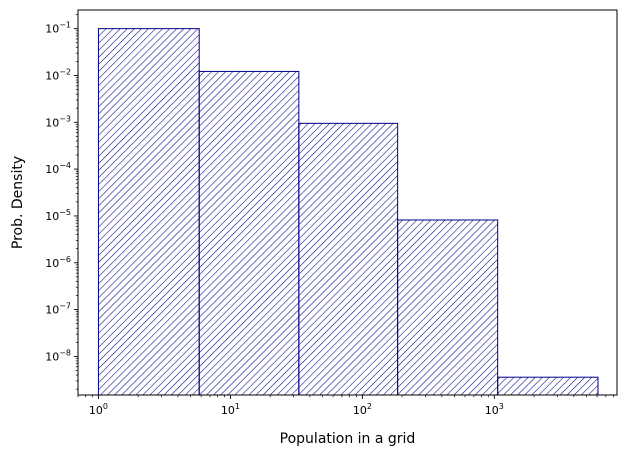 The height and width of the screenshot is (456, 629). What do you see at coordinates (58, 215) in the screenshot?
I see `y-tick-label-3: 10⁻⁵` at bounding box center [58, 215].